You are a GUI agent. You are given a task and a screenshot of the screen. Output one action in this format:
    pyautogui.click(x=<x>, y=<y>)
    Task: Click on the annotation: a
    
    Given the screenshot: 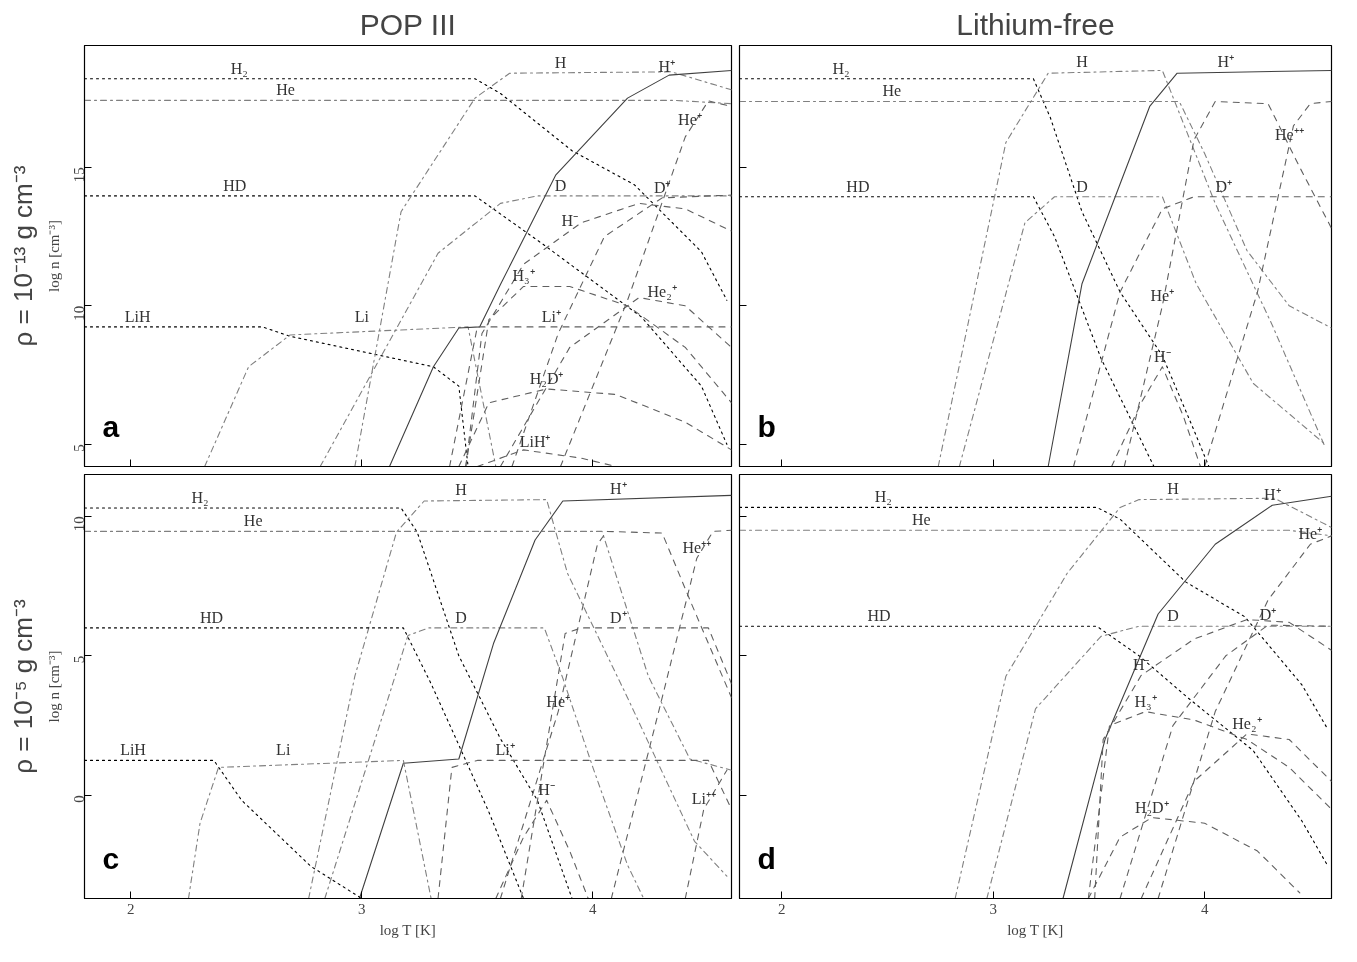 What is the action you would take?
    pyautogui.click(x=111, y=426)
    